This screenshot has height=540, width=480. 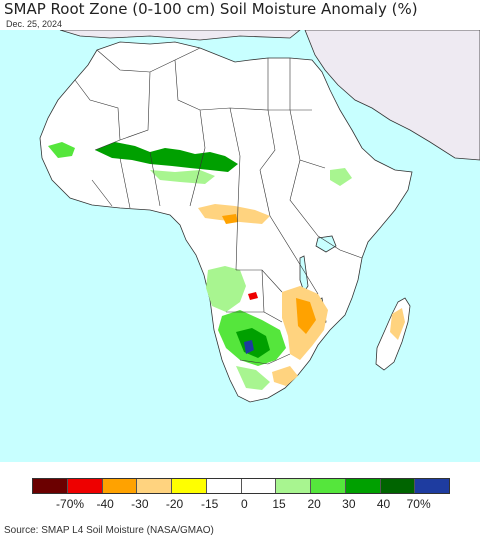 I want to click on legend-bar, so click(x=241, y=486).